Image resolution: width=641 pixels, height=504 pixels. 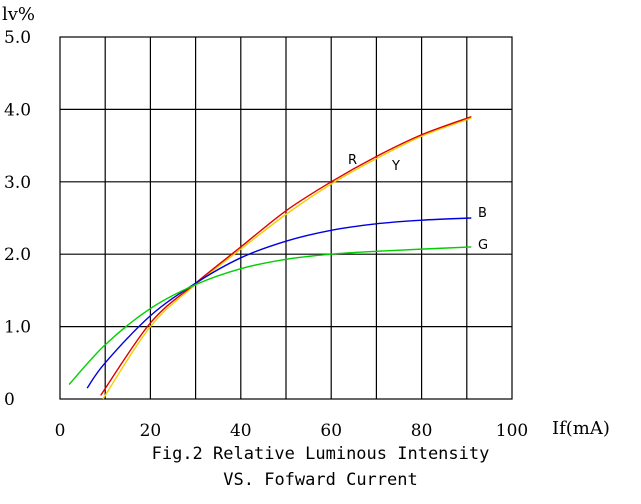 What do you see at coordinates (483, 245) in the screenshot?
I see `series-label-g: G` at bounding box center [483, 245].